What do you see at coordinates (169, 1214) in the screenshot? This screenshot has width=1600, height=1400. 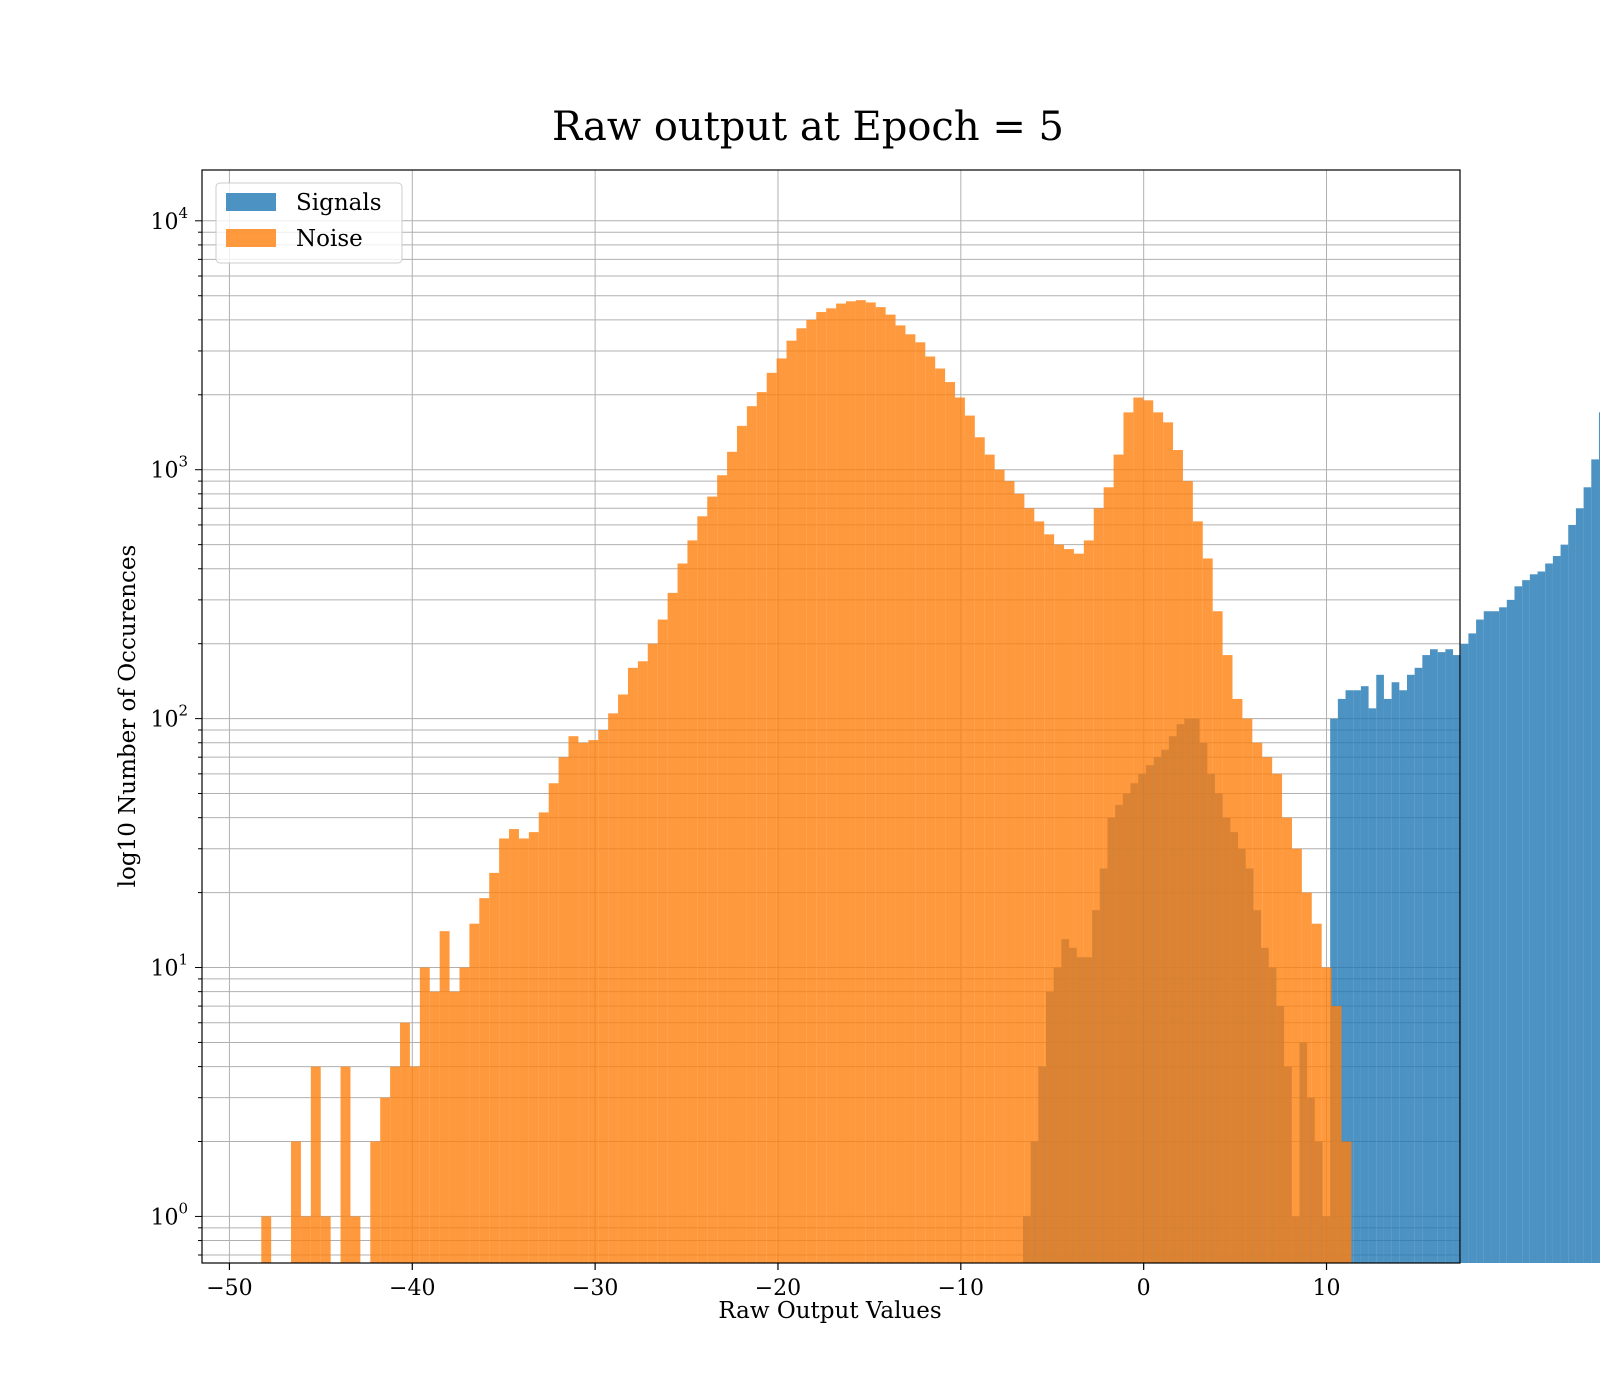 I see `y-tick-label-0: 10⁰` at bounding box center [169, 1214].